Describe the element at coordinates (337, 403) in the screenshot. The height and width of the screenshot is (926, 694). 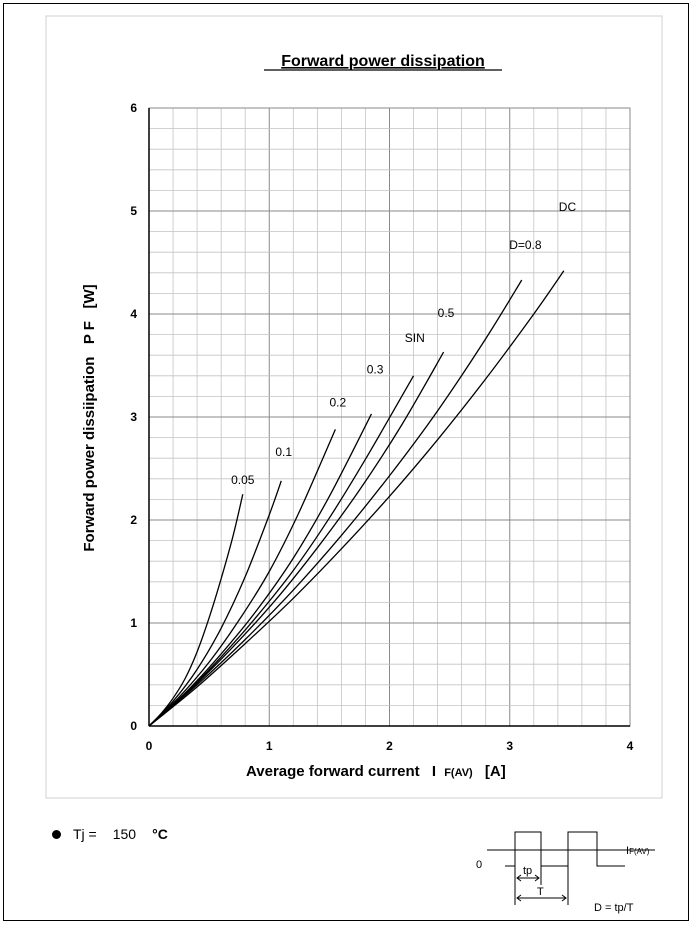
I see `curve-label: 0.2` at that location.